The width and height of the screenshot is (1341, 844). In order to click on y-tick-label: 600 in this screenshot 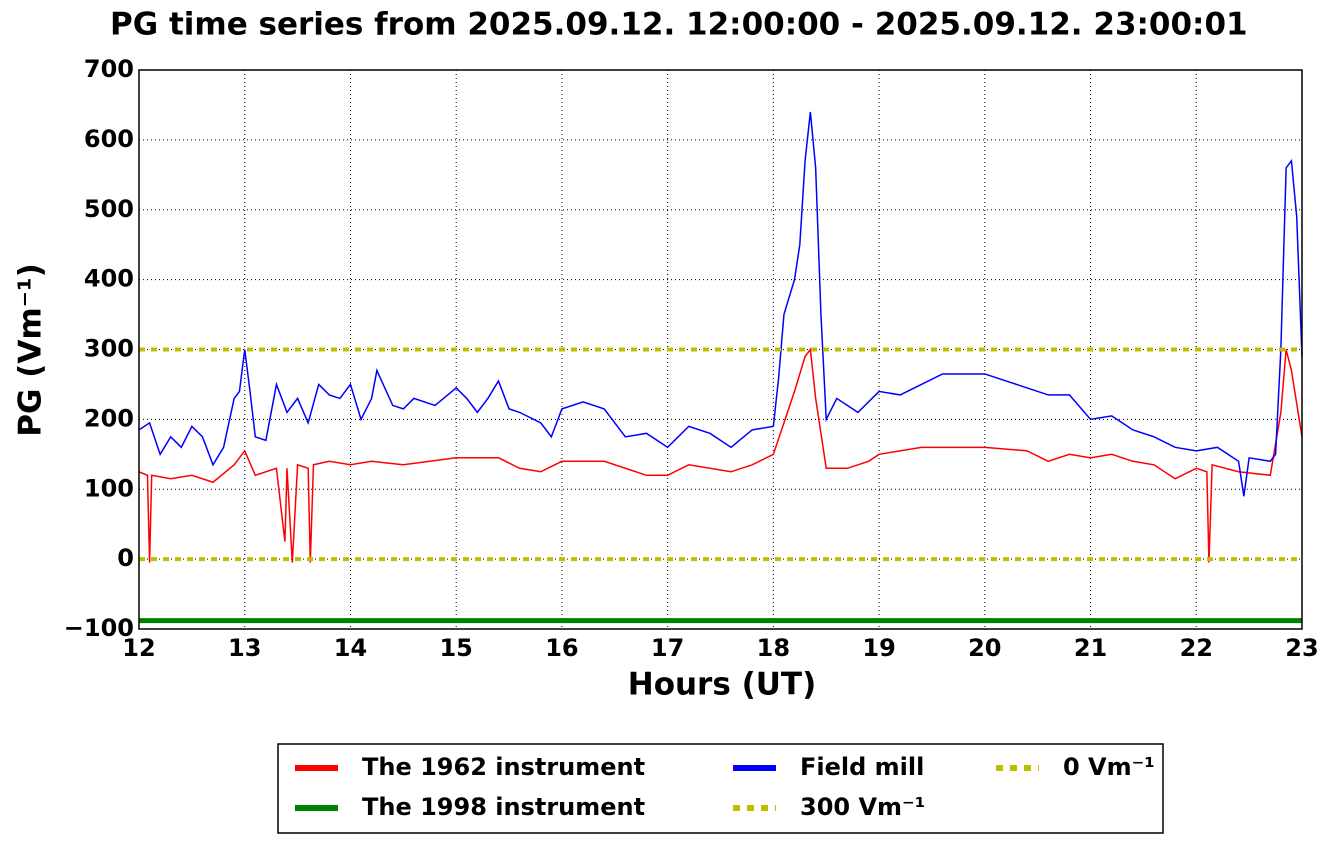, I will do `click(109, 139)`.